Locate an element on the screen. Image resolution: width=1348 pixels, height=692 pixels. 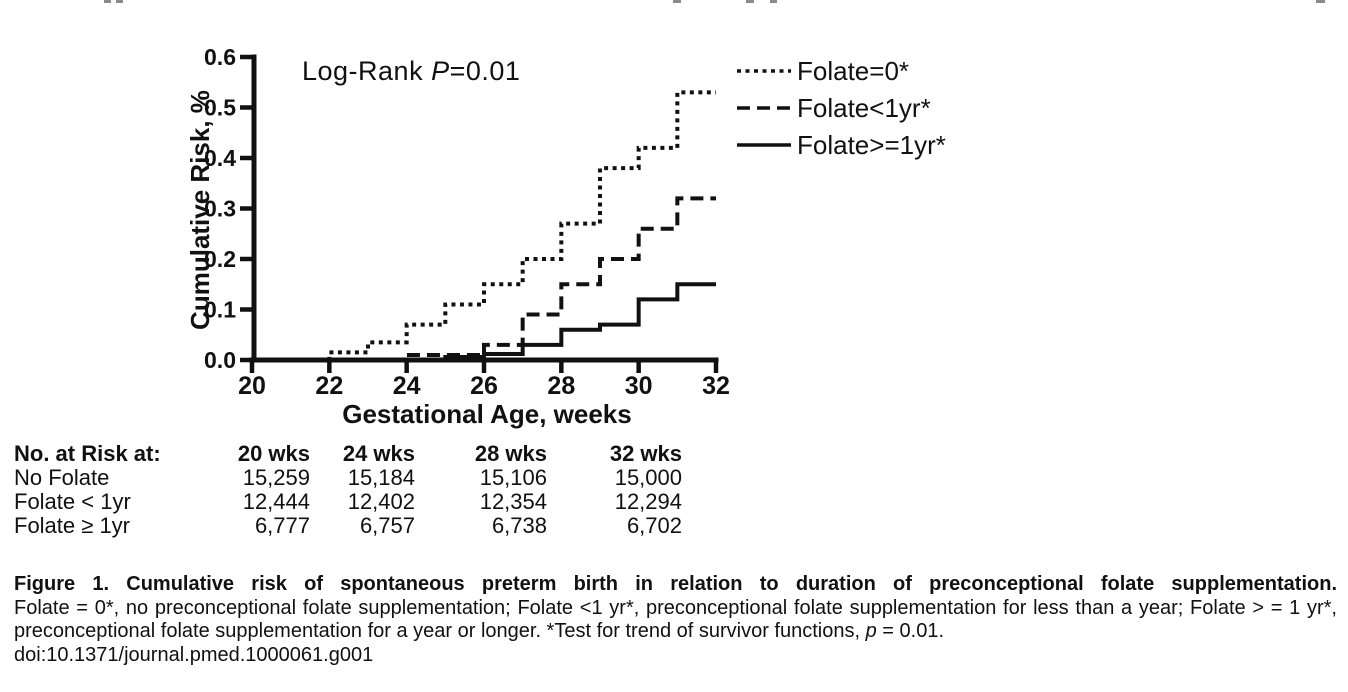
legend-label: Folate=0* is located at coordinates (853, 70).